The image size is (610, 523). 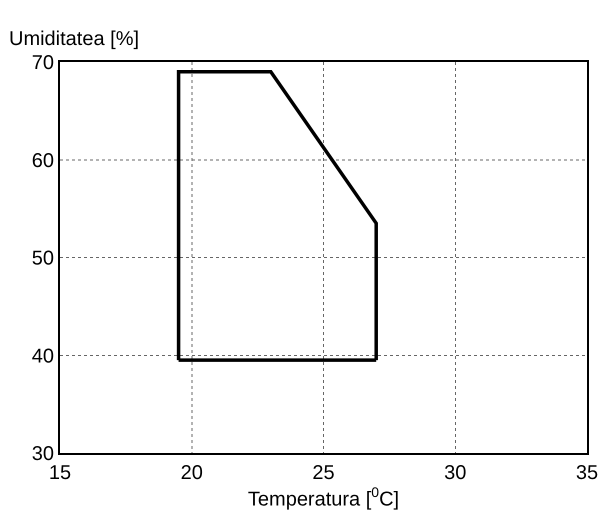 I want to click on x-axis-title: Temperatura [$^{0}$C], so click(x=324, y=497).